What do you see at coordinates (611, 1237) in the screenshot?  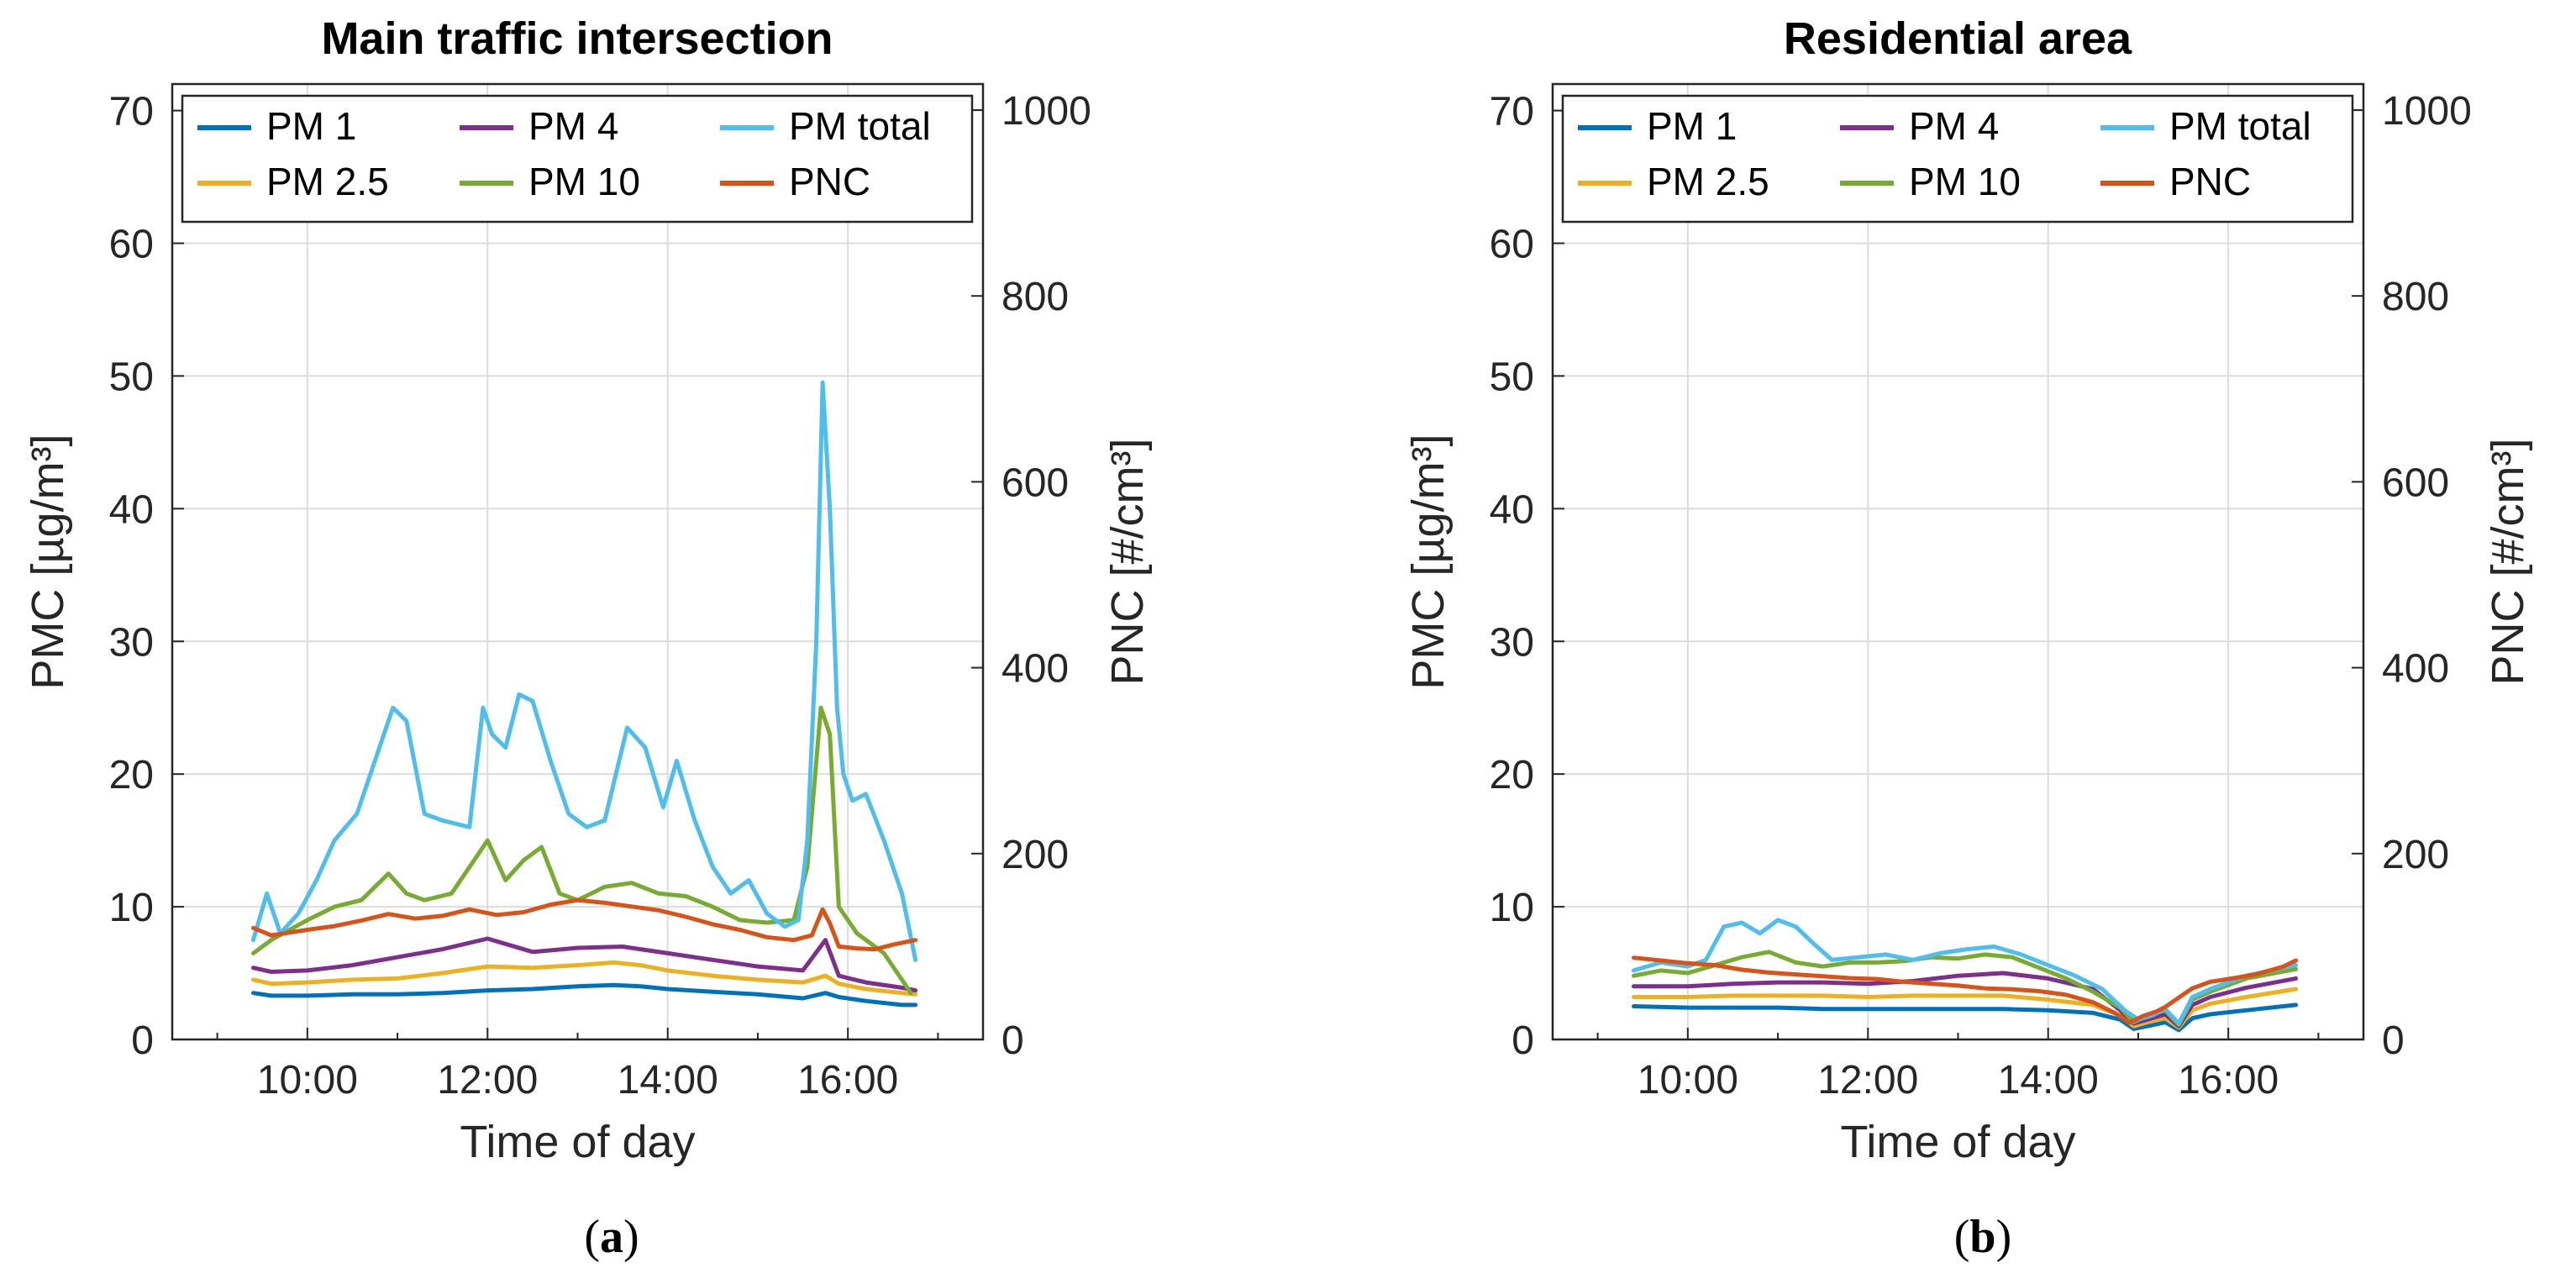 I see `caption-a: (a)` at bounding box center [611, 1237].